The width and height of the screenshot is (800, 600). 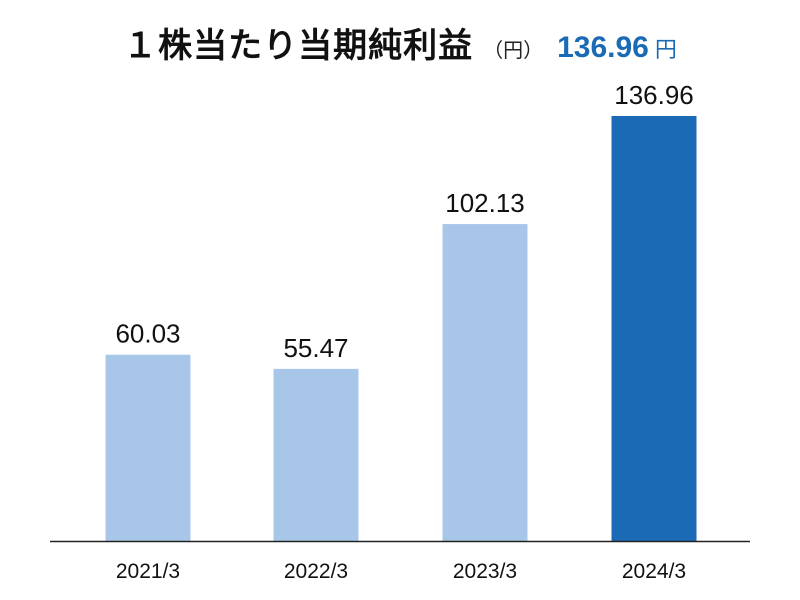 What do you see at coordinates (485, 203) in the screenshot?
I see `data-label: 102.13` at bounding box center [485, 203].